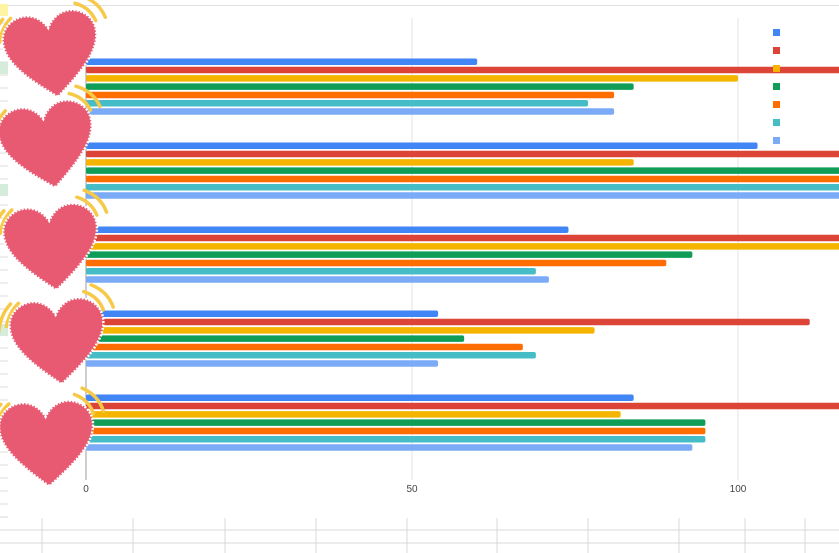 Image resolution: width=839 pixels, height=553 pixels. I want to click on x-tick-label: 0, so click(86, 489).